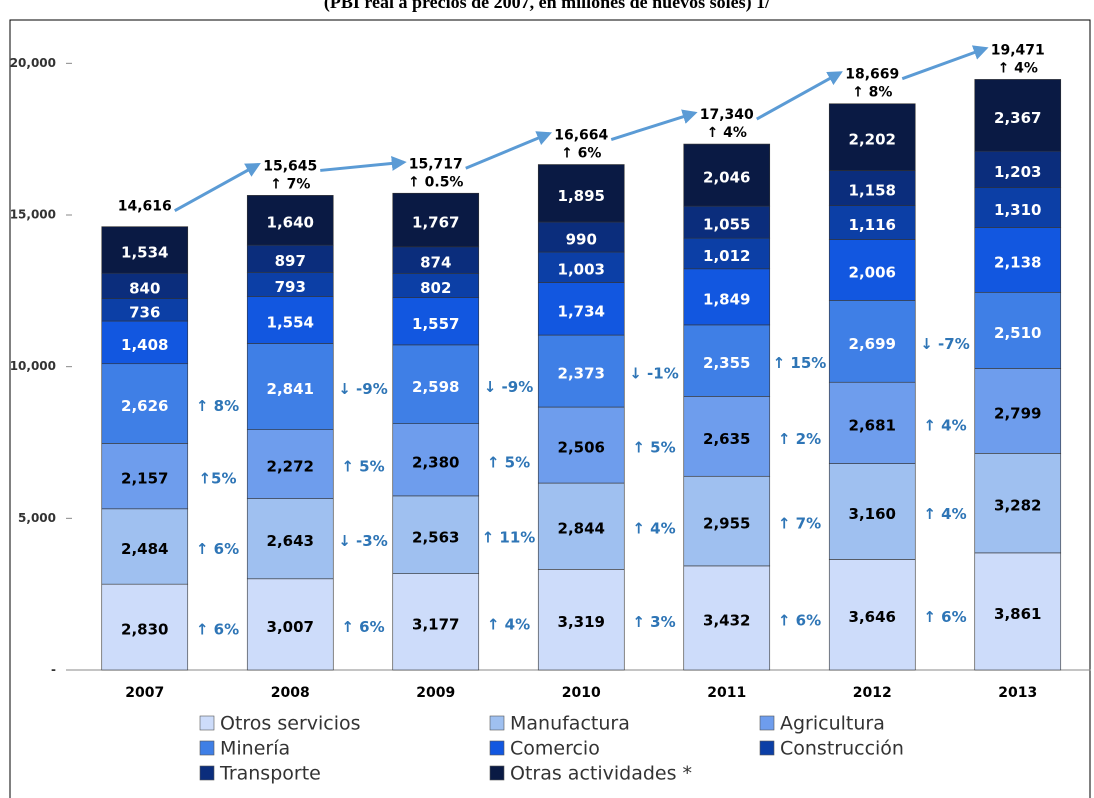 This screenshot has width=1094, height=798. Describe the element at coordinates (509, 537) in the screenshot. I see `segment-growth: ↑ 11%` at that location.